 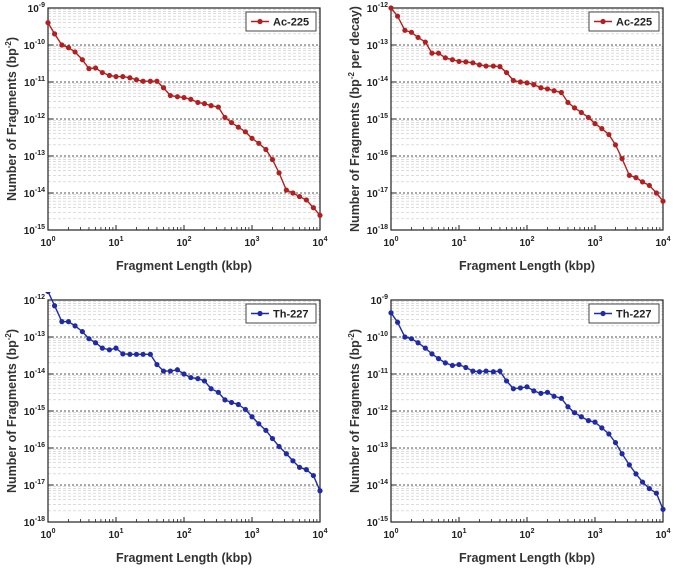 I want to click on x-tick-label: 10¹, so click(x=115, y=242).